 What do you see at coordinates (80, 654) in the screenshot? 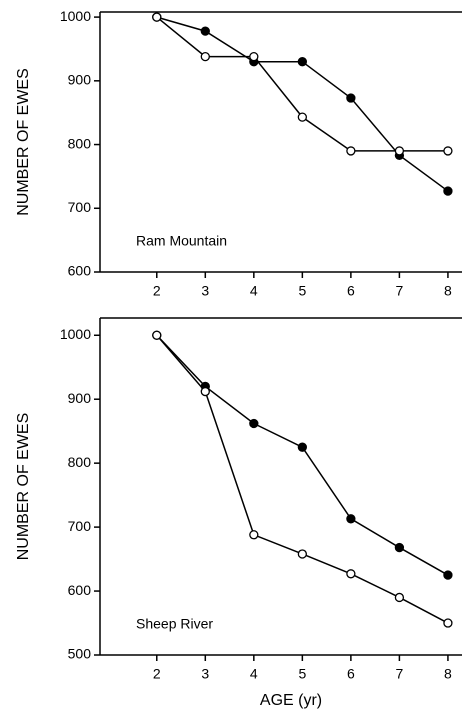
I see `y-tick-label: 500` at bounding box center [80, 654].